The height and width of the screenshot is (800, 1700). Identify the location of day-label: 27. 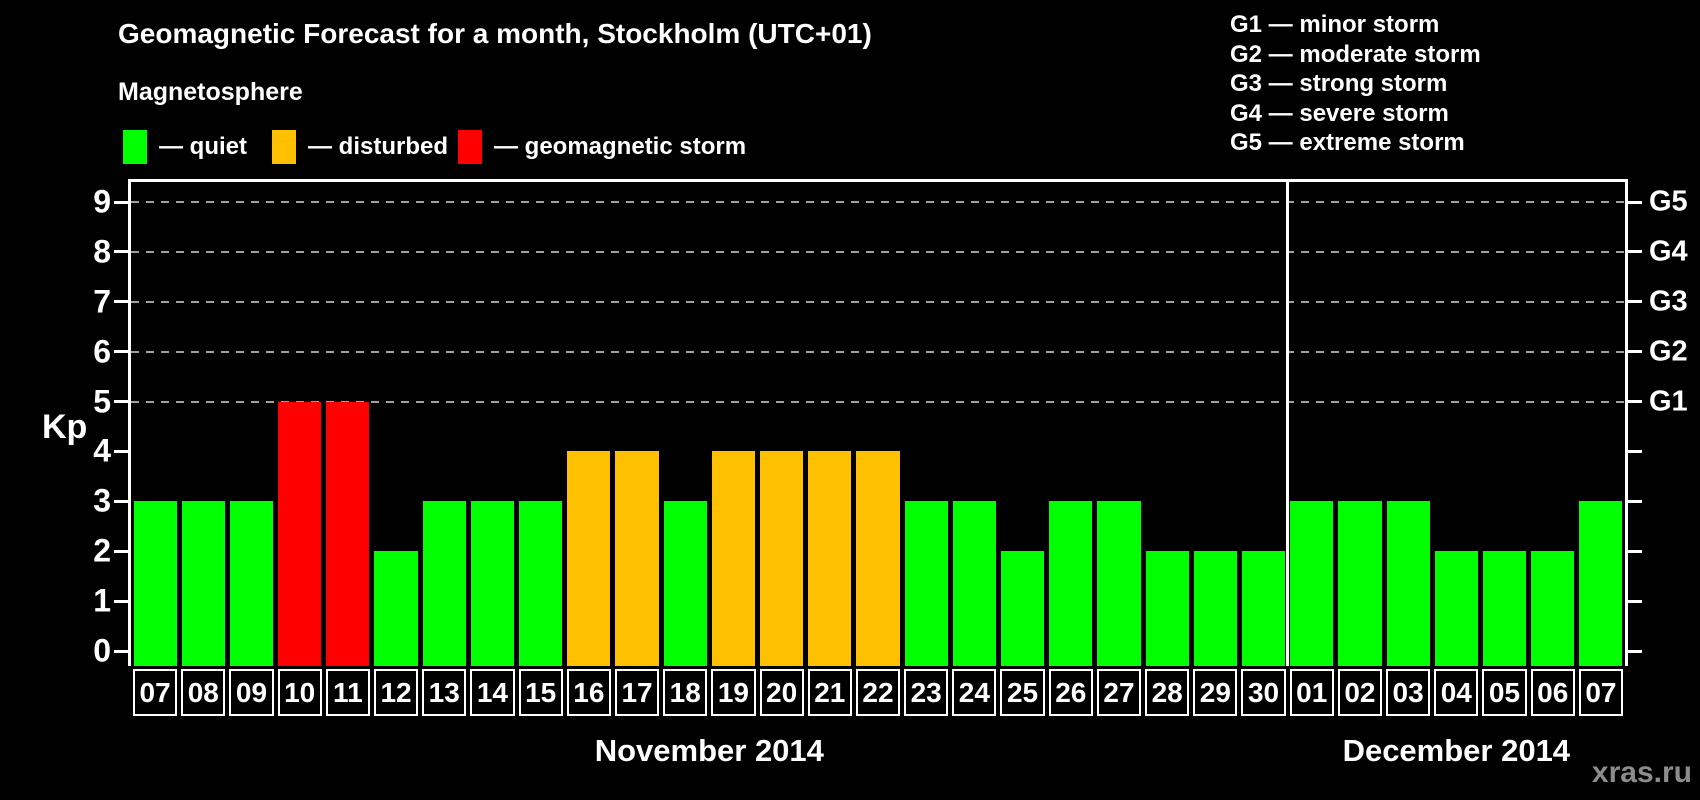
(1119, 692).